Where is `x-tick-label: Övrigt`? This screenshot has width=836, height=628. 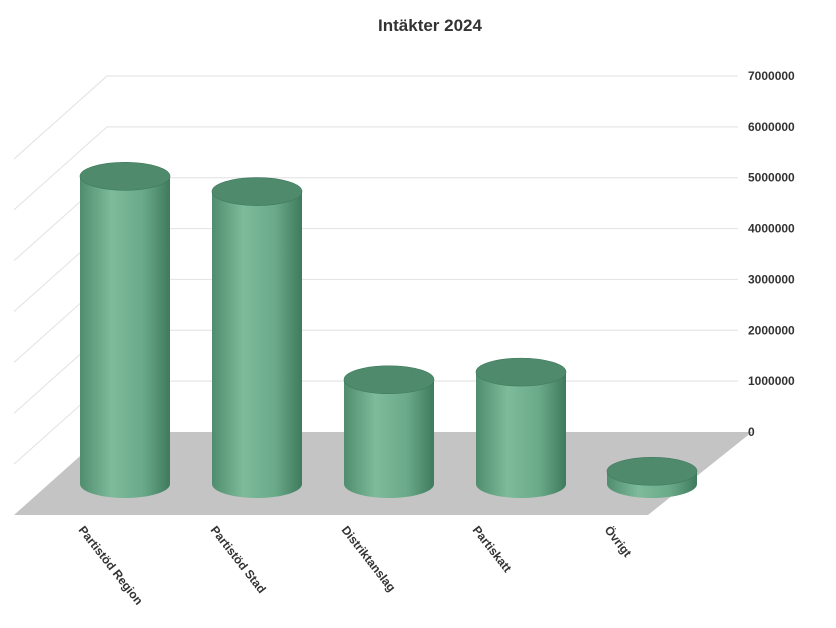
x-tick-label: Övrigt is located at coordinates (619, 541).